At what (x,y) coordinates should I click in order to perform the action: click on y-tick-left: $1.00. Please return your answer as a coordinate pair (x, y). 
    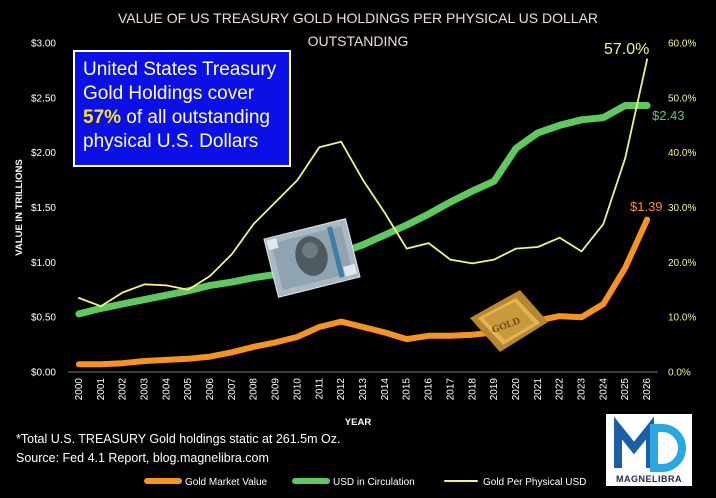
    Looking at the image, I should click on (43, 263).